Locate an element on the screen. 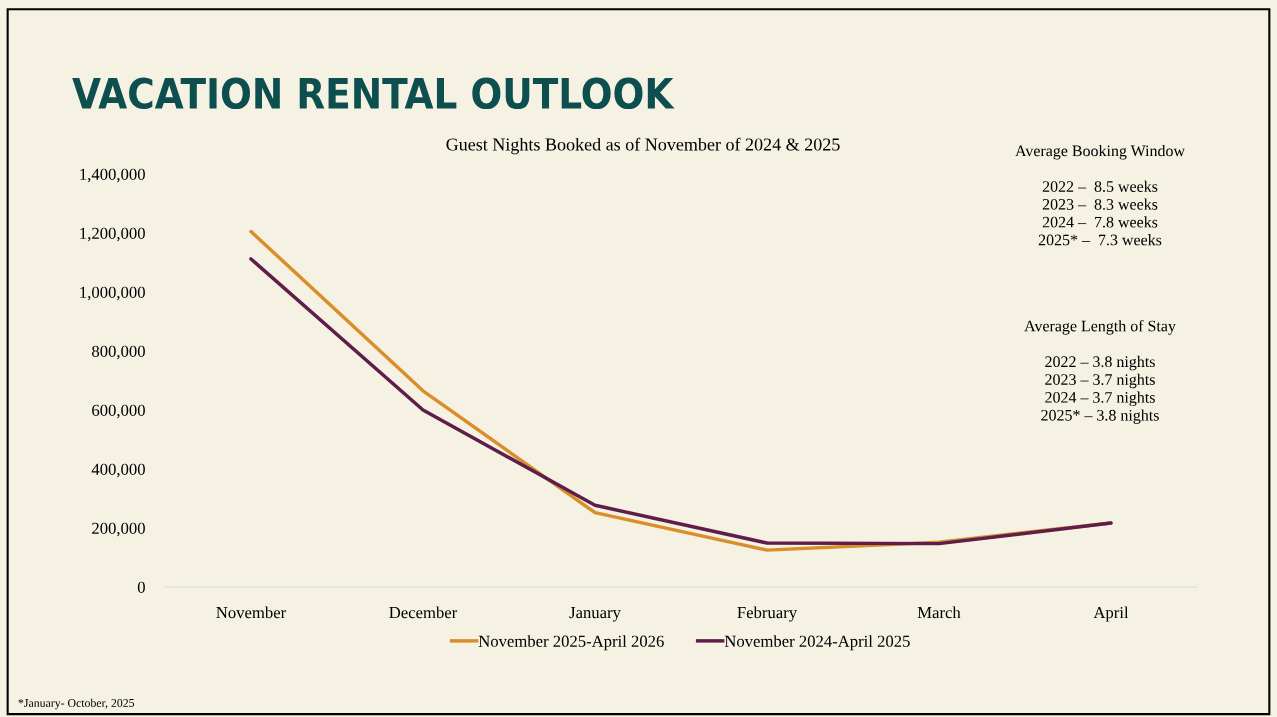 The image size is (1277, 717). x-tick-label: April is located at coordinates (1111, 614).